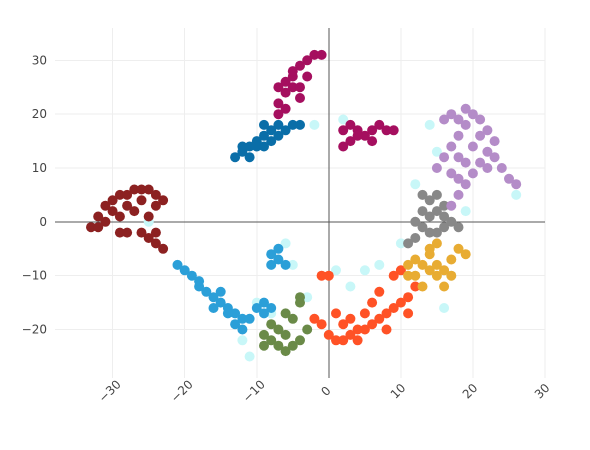 This screenshot has width=590, height=450. What do you see at coordinates (182, 391) in the screenshot?
I see `x-tick-label: −20` at bounding box center [182, 391].